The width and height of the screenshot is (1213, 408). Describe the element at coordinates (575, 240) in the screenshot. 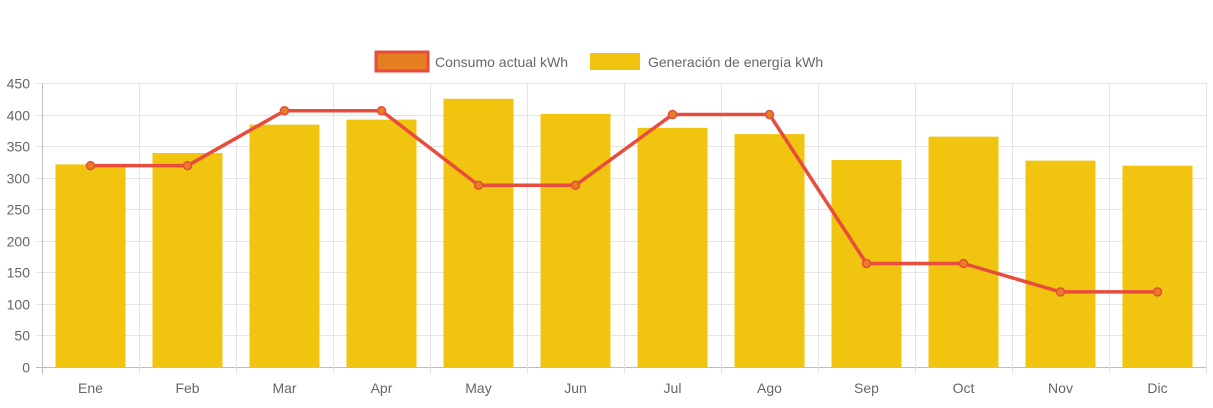

I see `bar-generacion-jun` at that location.